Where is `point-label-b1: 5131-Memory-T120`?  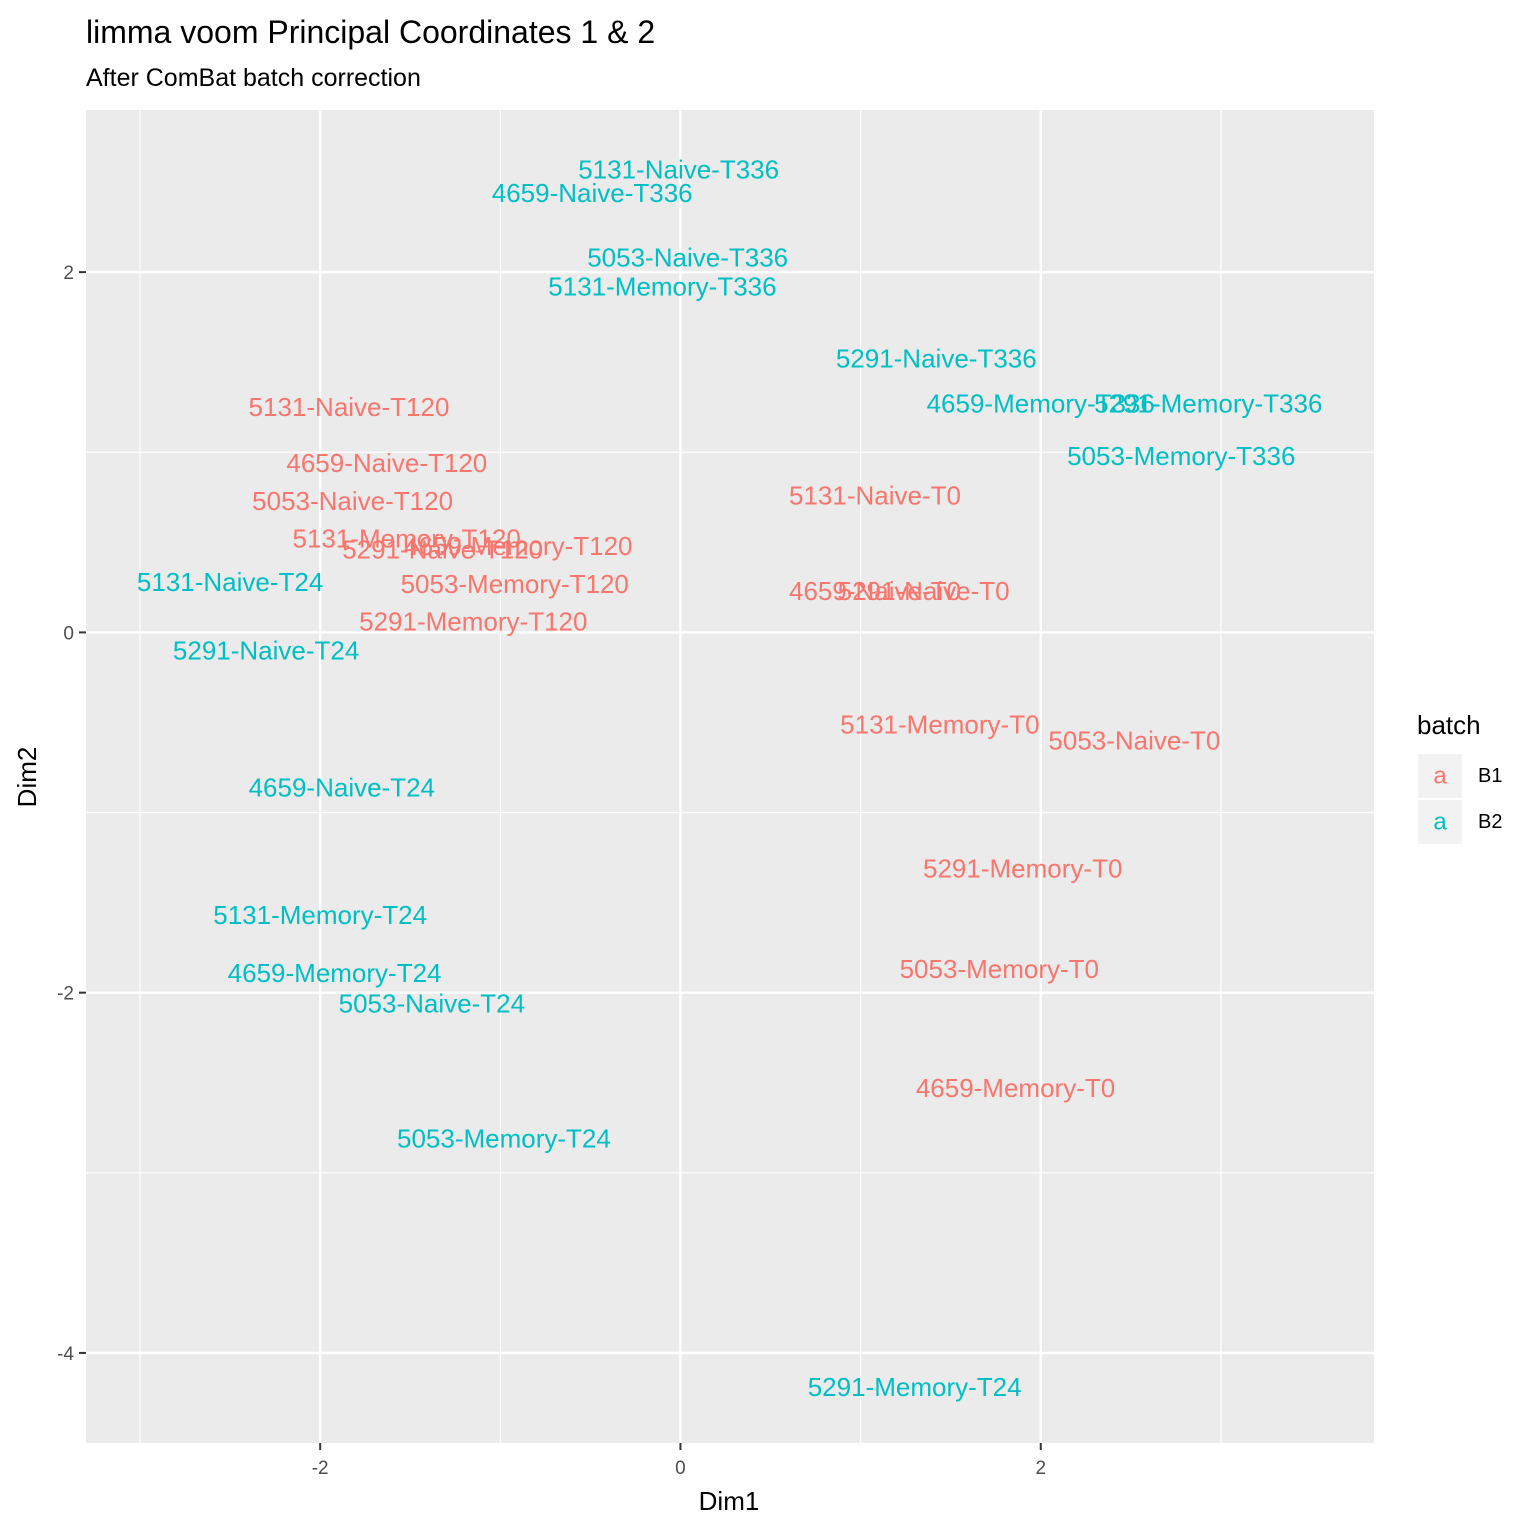
point-label-b1: 5131-Memory-T120 is located at coordinates (406, 539).